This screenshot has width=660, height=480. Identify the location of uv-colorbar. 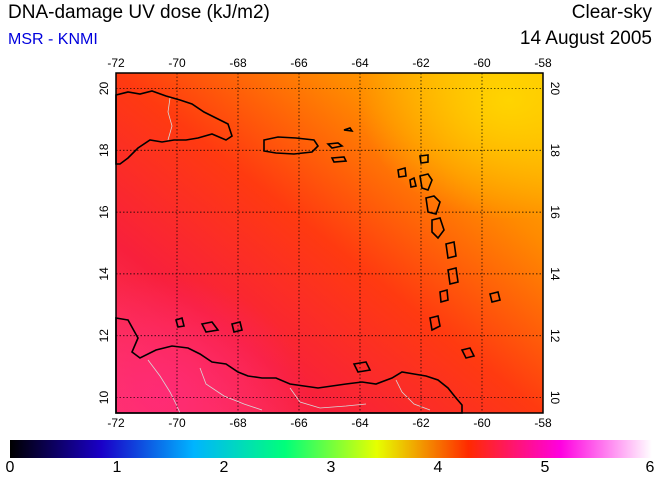
(331, 449).